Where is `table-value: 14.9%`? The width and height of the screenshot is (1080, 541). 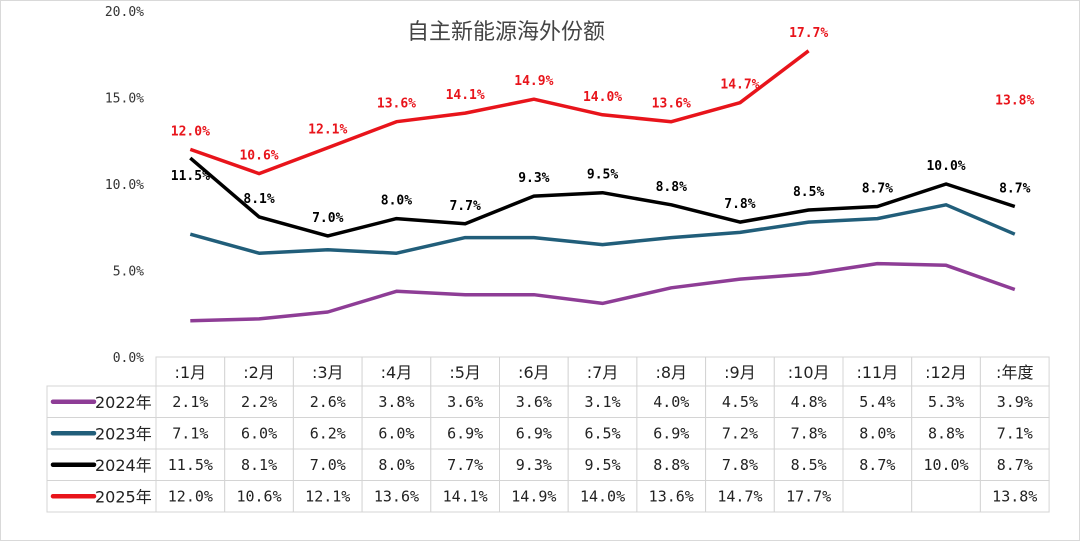
table-value: 14.9% is located at coordinates (533, 496).